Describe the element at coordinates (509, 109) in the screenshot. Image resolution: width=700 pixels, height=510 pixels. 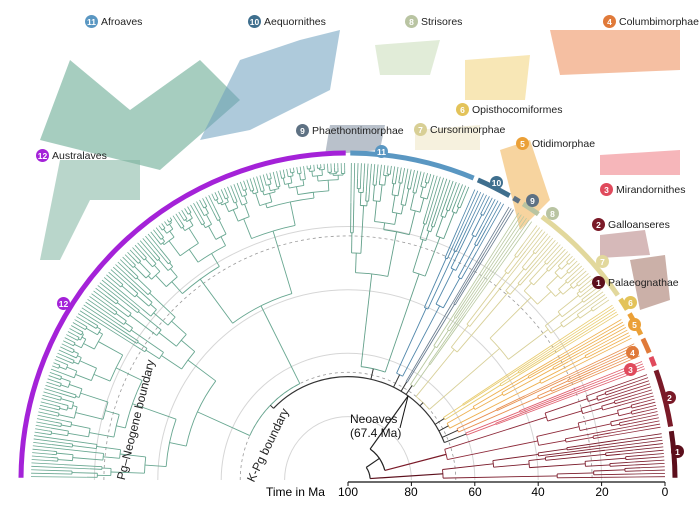
I see `clade-label-opisthocomiformes: 6 Opisthocomiformes` at that location.